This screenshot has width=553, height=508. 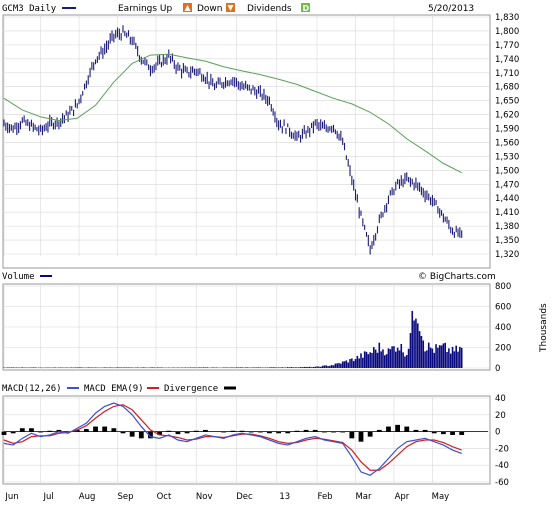 What do you see at coordinates (145, 9) in the screenshot?
I see `earnings-label: Earnings Up` at bounding box center [145, 9].